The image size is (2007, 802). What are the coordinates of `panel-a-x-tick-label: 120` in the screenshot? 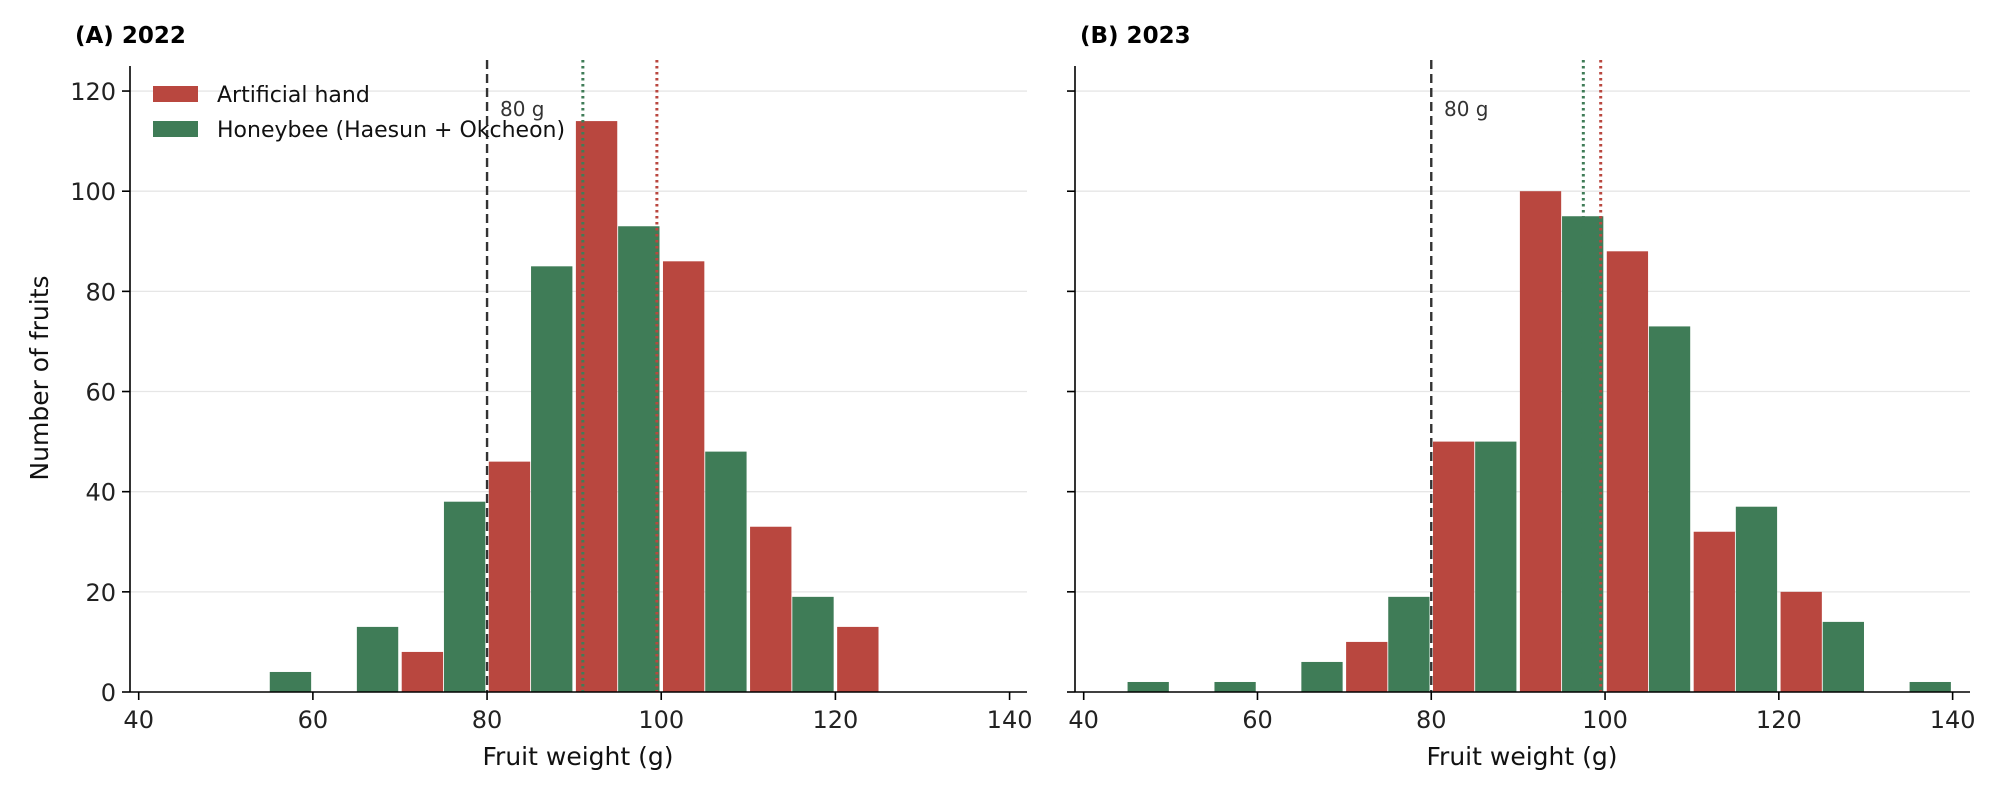 It's located at (836, 720).